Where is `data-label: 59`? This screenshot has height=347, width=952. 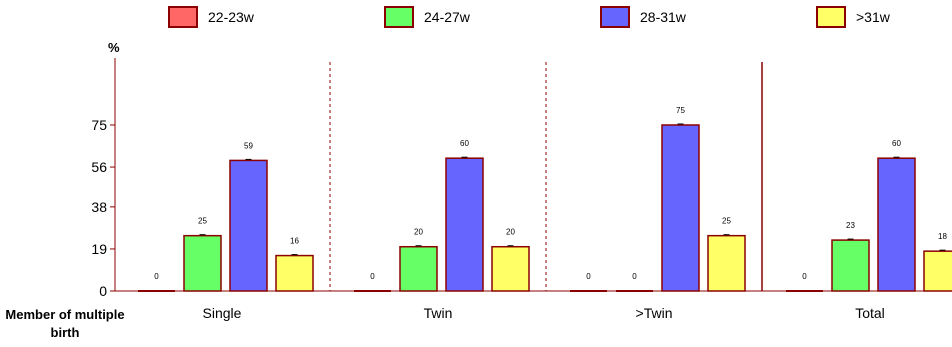
data-label: 59 is located at coordinates (248, 145).